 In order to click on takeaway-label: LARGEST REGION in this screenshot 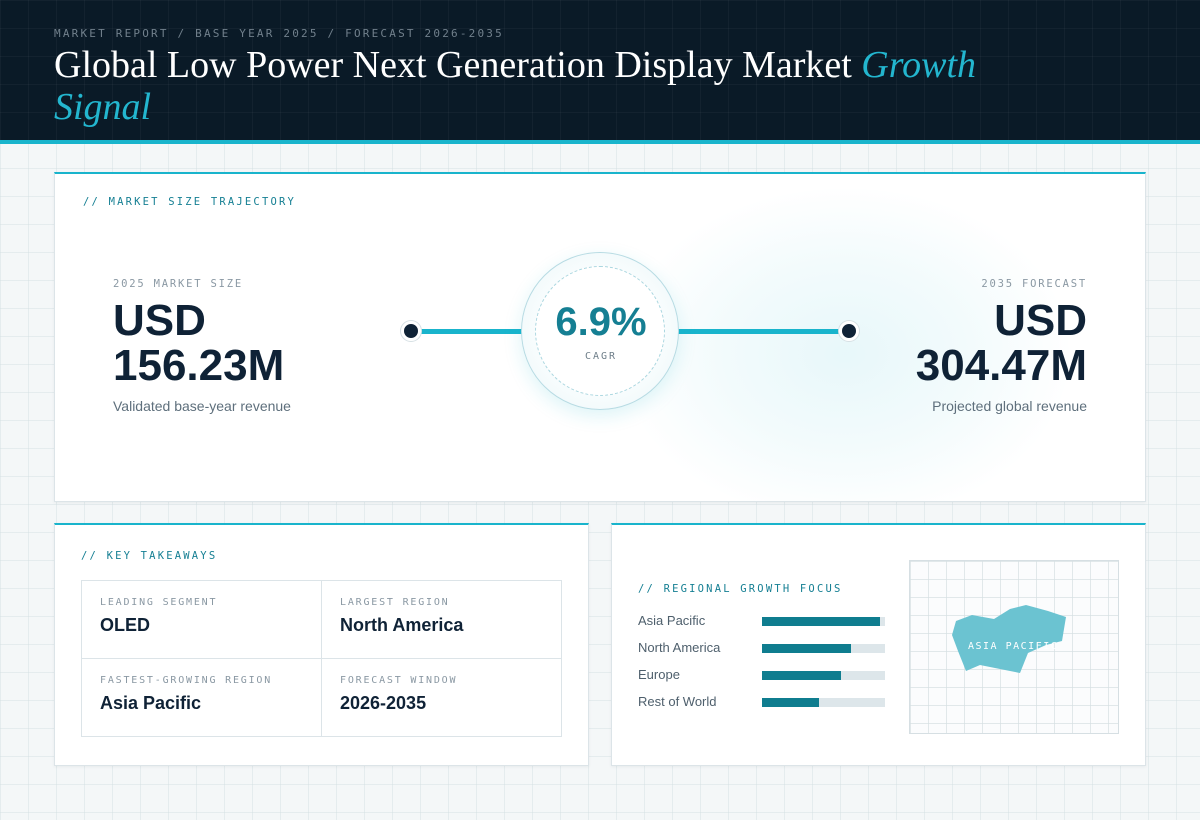, I will do `click(395, 602)`.